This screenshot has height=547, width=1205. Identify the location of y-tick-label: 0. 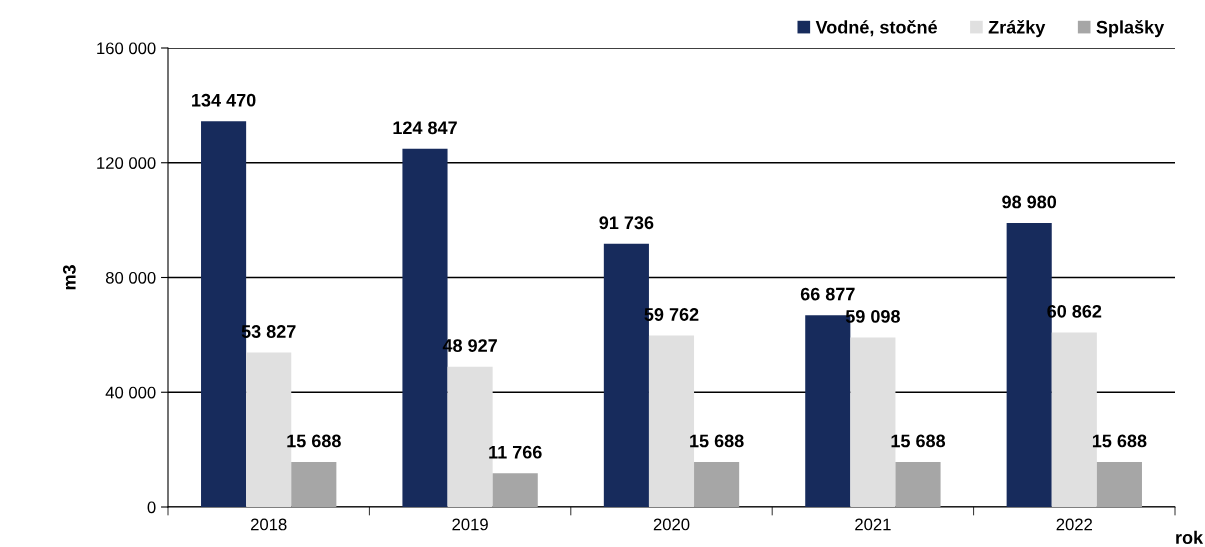
(151, 507).